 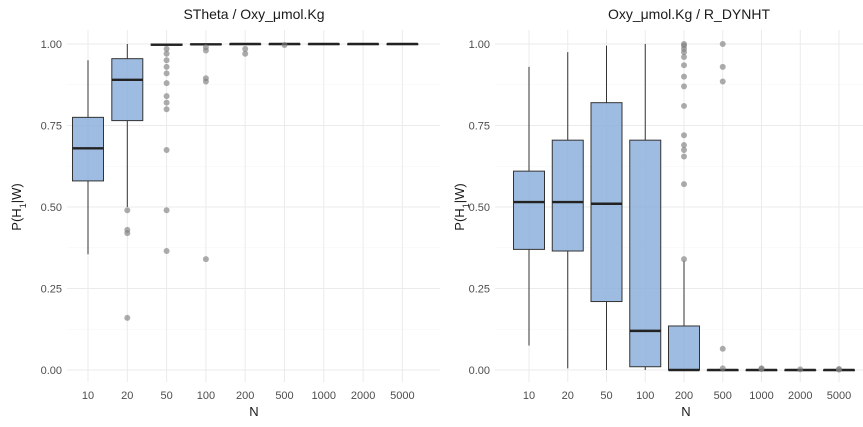 What do you see at coordinates (88, 396) in the screenshot?
I see `x-tick-label: 10` at bounding box center [88, 396].